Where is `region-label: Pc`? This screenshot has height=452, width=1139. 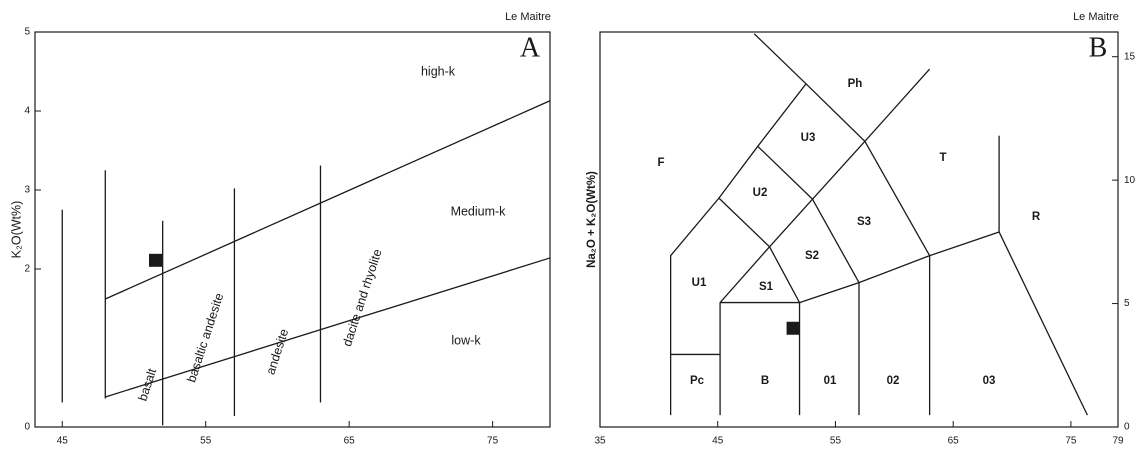 region-label: Pc is located at coordinates (697, 381).